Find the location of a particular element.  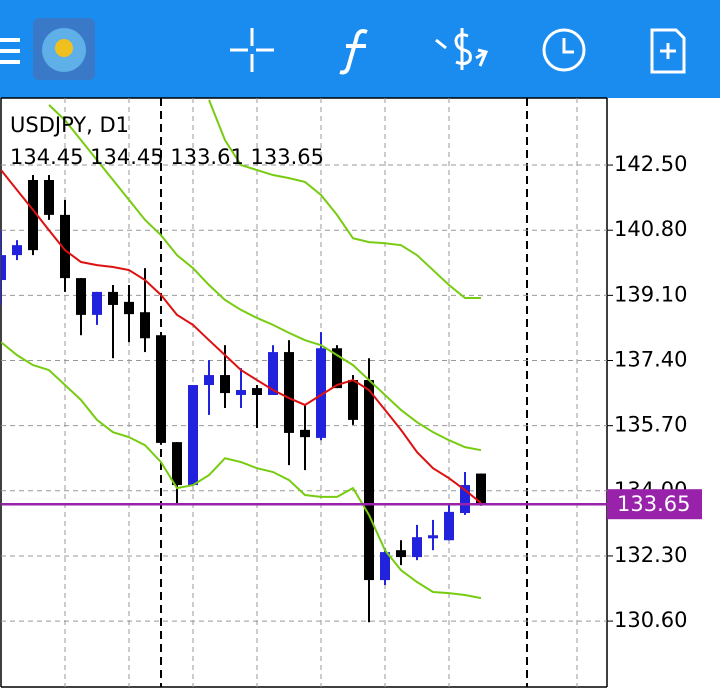

ohlc-readout: 134.45 134.45 133.61 133.65 is located at coordinates (167, 157).